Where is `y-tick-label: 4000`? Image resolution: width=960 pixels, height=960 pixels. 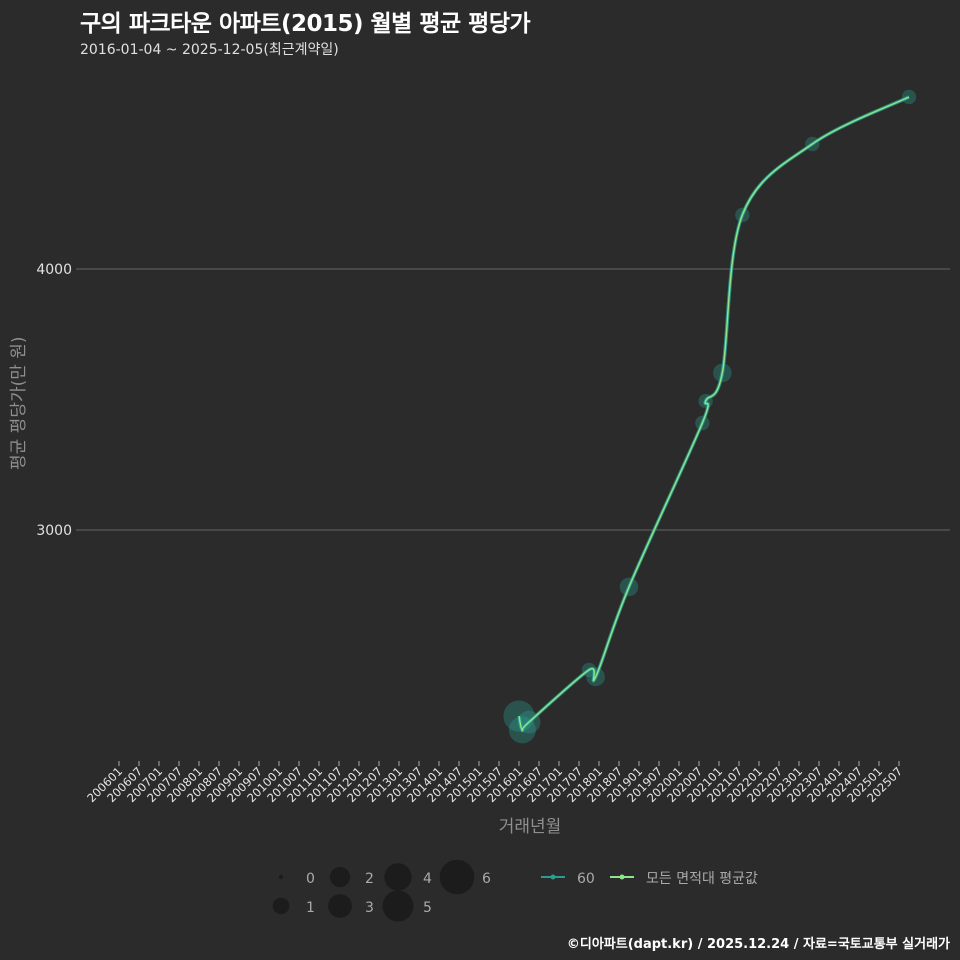 y-tick-label: 4000 is located at coordinates (54, 270).